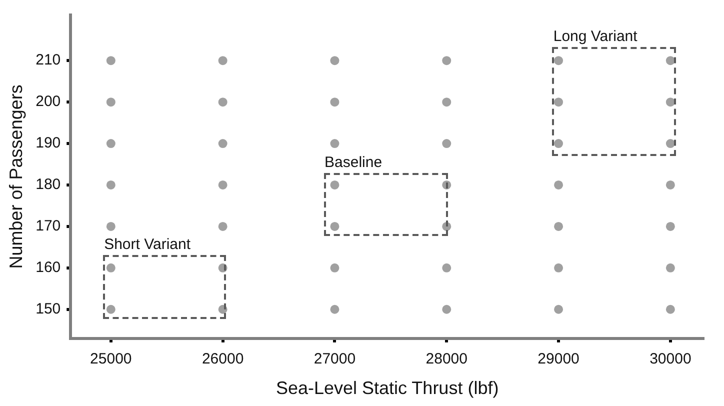  What do you see at coordinates (335, 359) in the screenshot?
I see `x-tick-label: 27000` at bounding box center [335, 359].